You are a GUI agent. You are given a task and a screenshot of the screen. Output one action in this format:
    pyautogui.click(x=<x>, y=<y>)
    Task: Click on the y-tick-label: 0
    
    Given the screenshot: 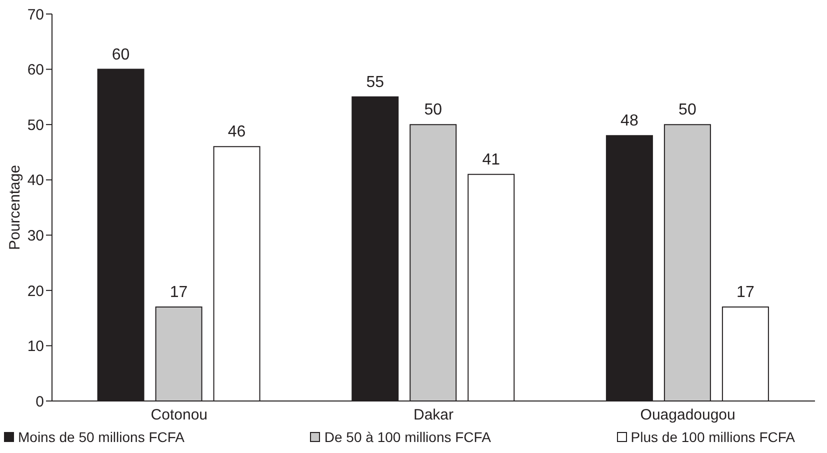 What is the action you would take?
    pyautogui.click(x=40, y=401)
    